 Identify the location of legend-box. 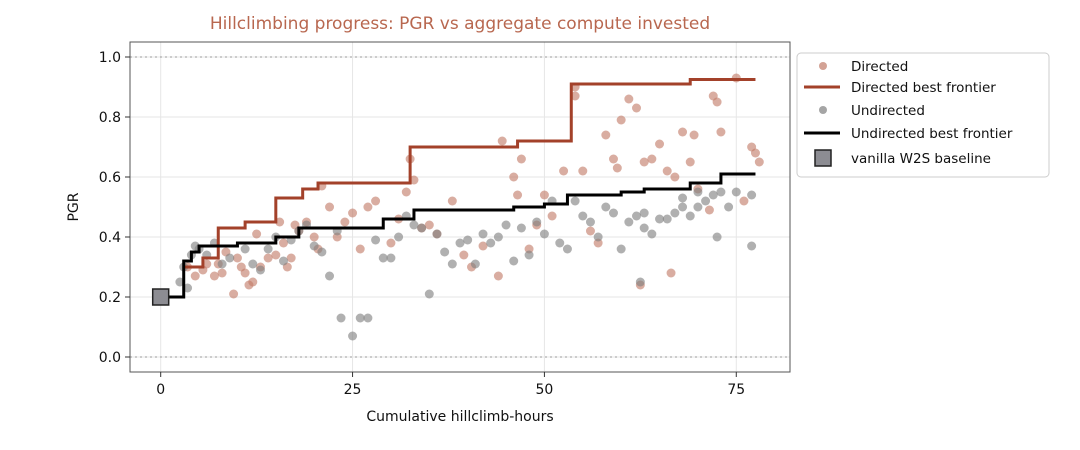
(923, 115).